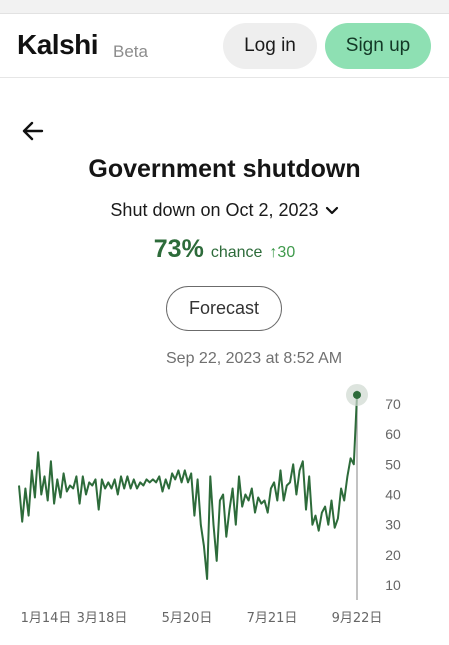 Image resolution: width=449 pixels, height=645 pixels. What do you see at coordinates (254, 358) in the screenshot?
I see `chart-timestamp: Sep 22, 2023 at 8:52 AM` at bounding box center [254, 358].